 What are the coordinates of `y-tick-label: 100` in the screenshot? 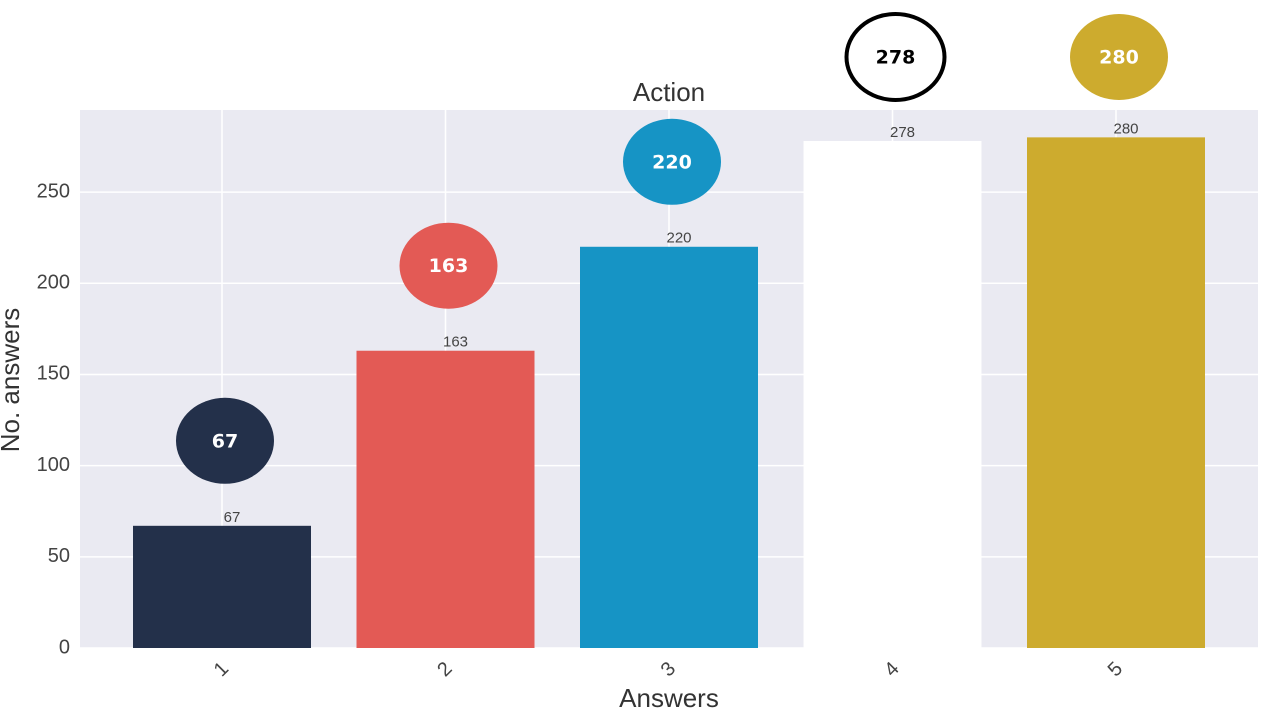 It's located at (53, 465).